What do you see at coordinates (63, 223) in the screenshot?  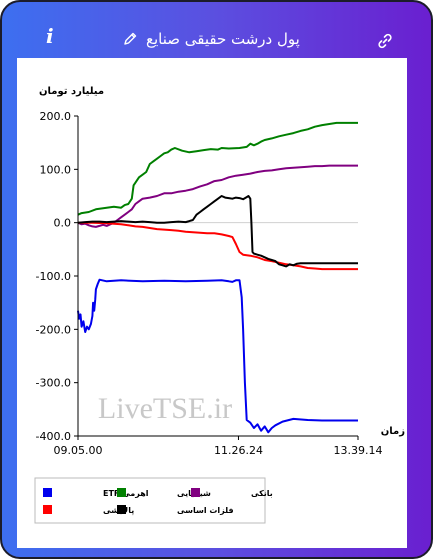 I see `y-tick-label: 0.0` at bounding box center [63, 223].